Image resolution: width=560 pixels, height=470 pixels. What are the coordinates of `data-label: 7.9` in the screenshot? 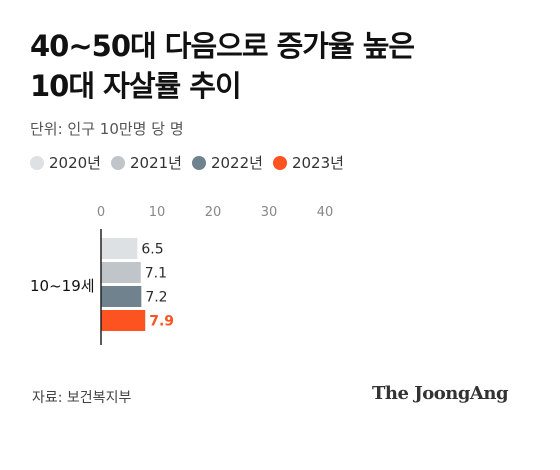 It's located at (161, 322).